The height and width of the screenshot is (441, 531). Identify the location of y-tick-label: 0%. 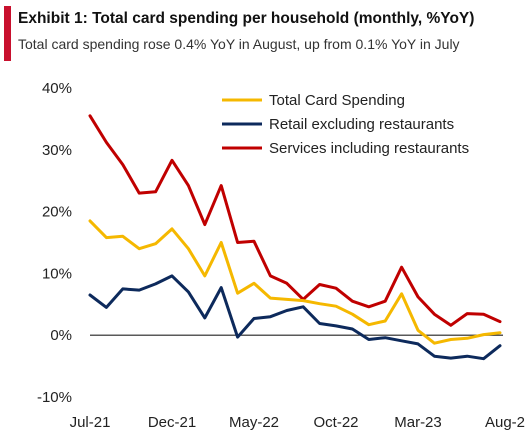
(61, 335).